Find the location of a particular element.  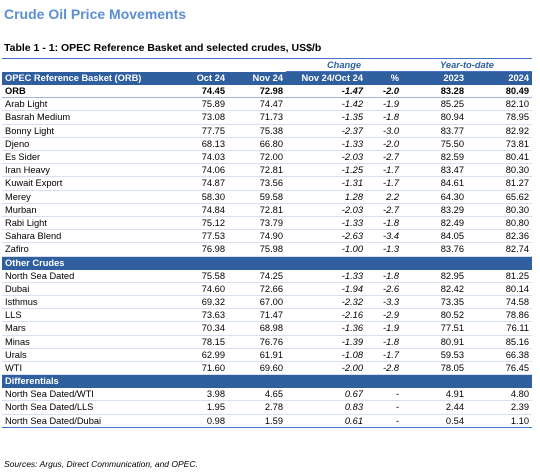

col-header-change: Nov 24/Oct 24 is located at coordinates (326, 78).